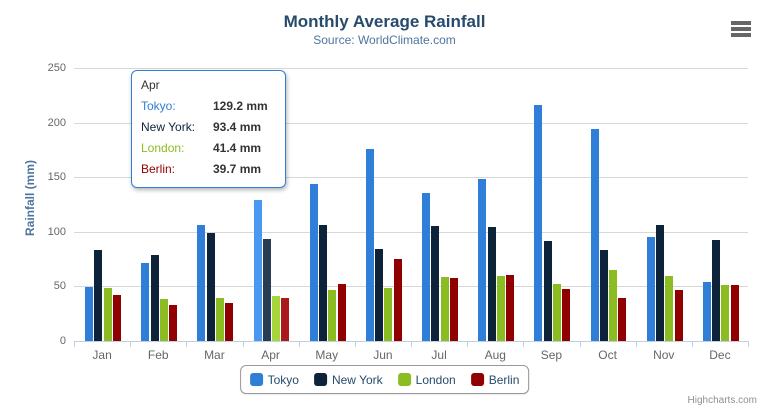 This screenshot has width=769, height=416. What do you see at coordinates (482, 259) in the screenshot?
I see `bar-tokyo-aug` at bounding box center [482, 259].